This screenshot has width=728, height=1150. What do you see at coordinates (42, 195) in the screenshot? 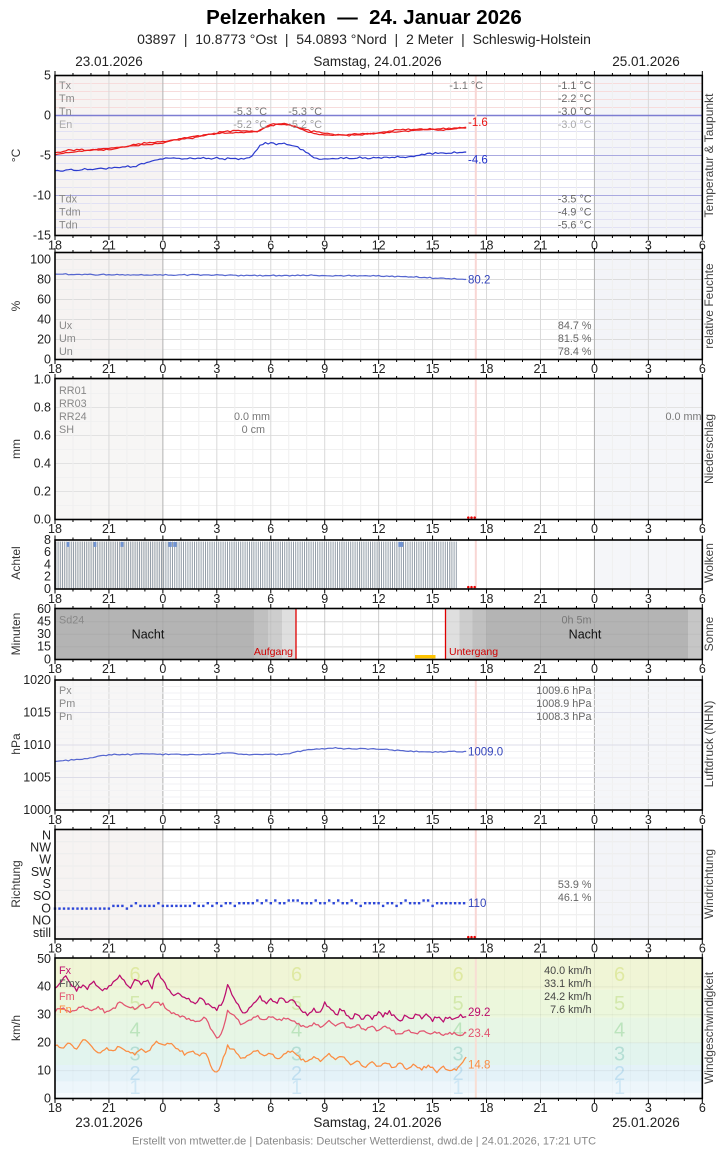
I see `svg-text: -10` at bounding box center [42, 195].